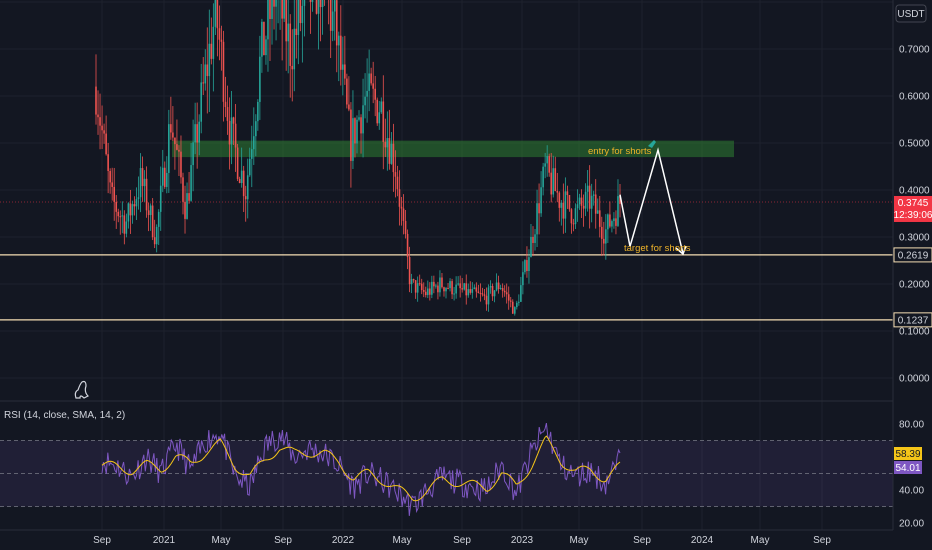  Describe the element at coordinates (652, 144) in the screenshot. I see `cursor-icon` at that location.